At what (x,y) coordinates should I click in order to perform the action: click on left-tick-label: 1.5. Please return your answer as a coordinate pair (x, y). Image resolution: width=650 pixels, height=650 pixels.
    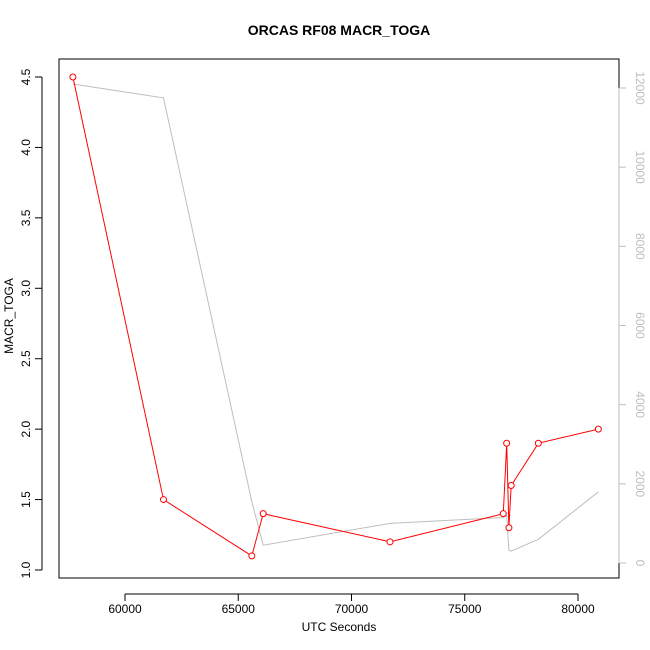
    Looking at the image, I should click on (26, 499).